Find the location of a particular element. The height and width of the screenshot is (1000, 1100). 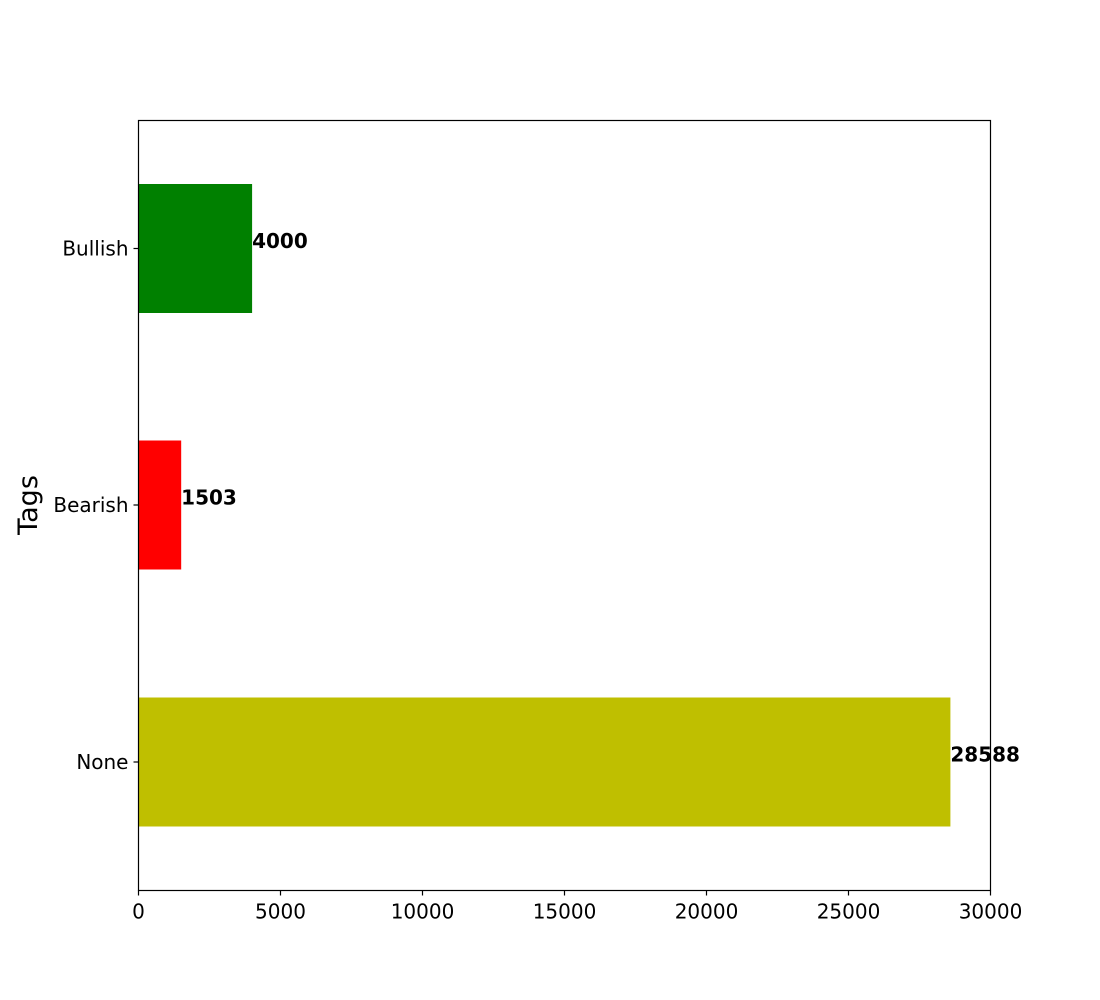

x-tick-label: 30000 is located at coordinates (991, 912).